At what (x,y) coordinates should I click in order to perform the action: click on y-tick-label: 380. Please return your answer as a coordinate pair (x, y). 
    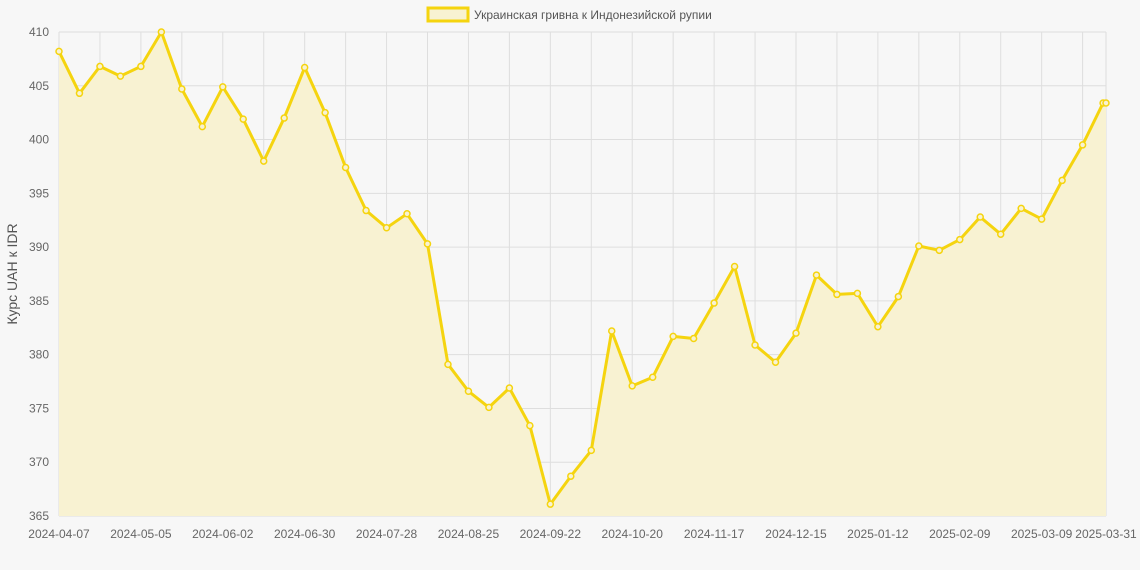
    Looking at the image, I should click on (39, 355).